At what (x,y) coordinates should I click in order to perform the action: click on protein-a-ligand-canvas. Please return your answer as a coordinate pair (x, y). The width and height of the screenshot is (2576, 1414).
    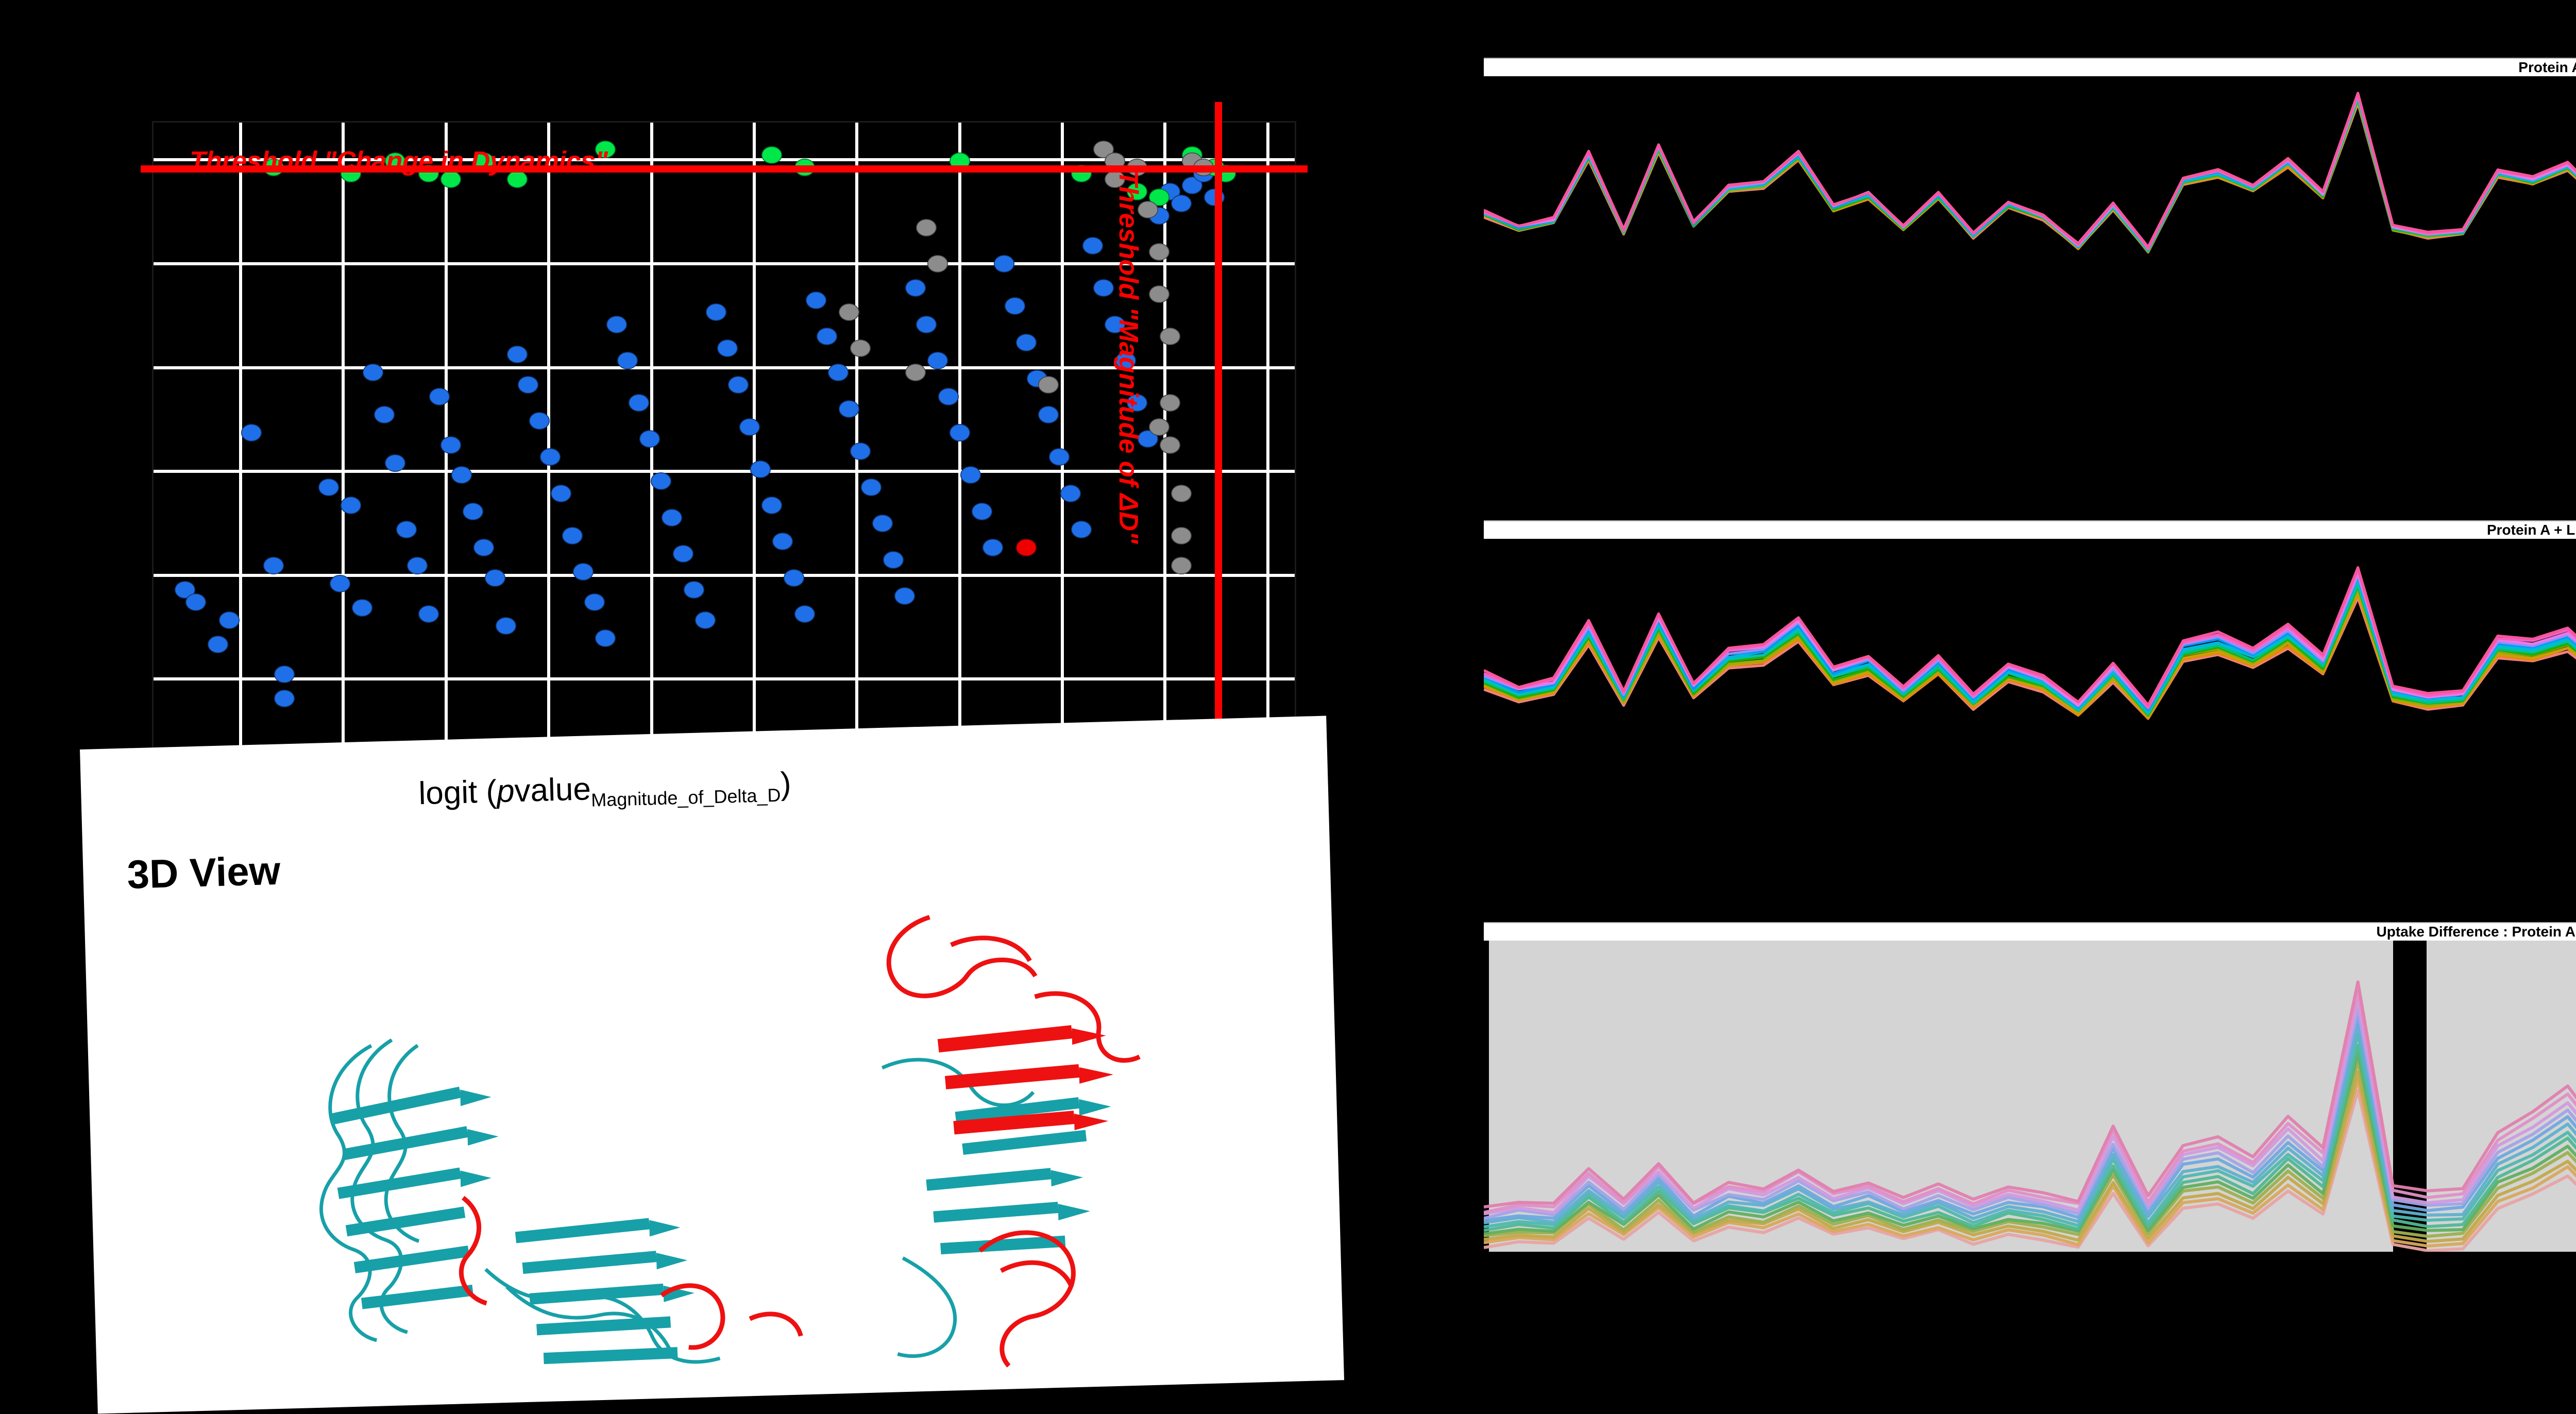
    Looking at the image, I should click on (2030, 640).